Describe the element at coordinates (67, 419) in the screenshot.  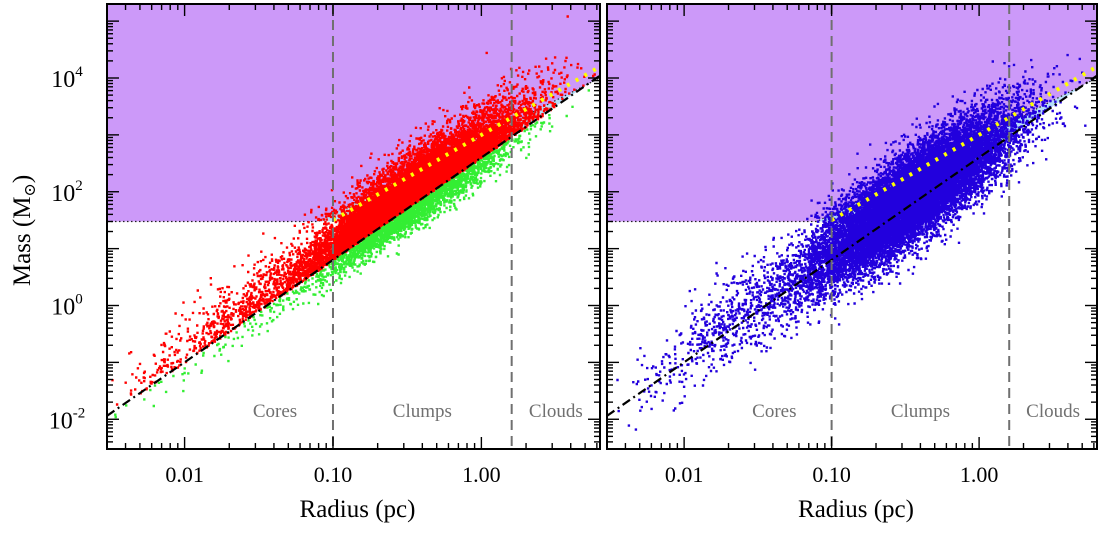
I see `y-tick-label: 10⁻²` at that location.